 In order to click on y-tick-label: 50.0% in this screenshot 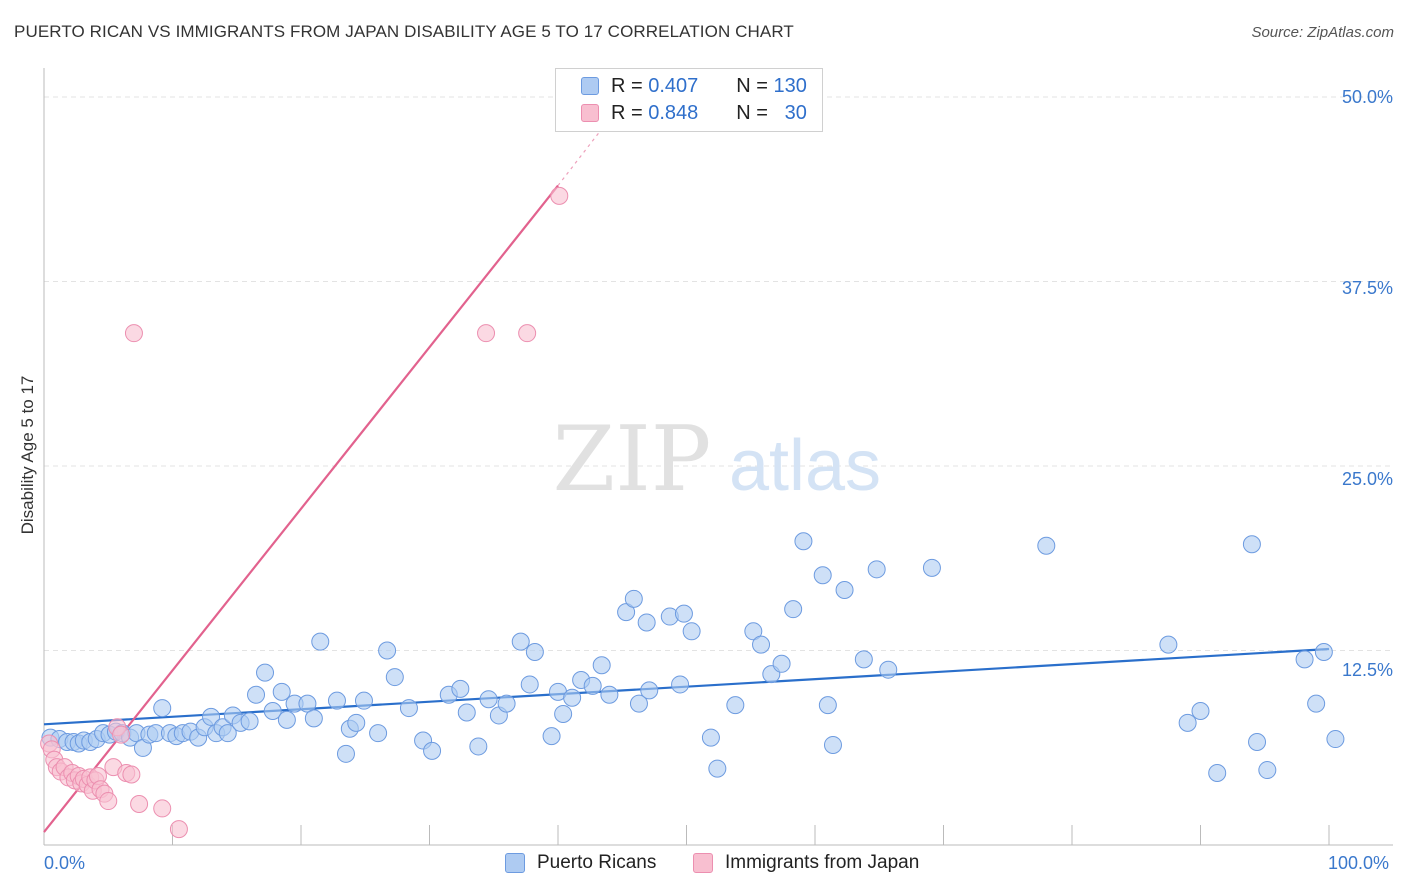, I will do `click(1367, 97)`.